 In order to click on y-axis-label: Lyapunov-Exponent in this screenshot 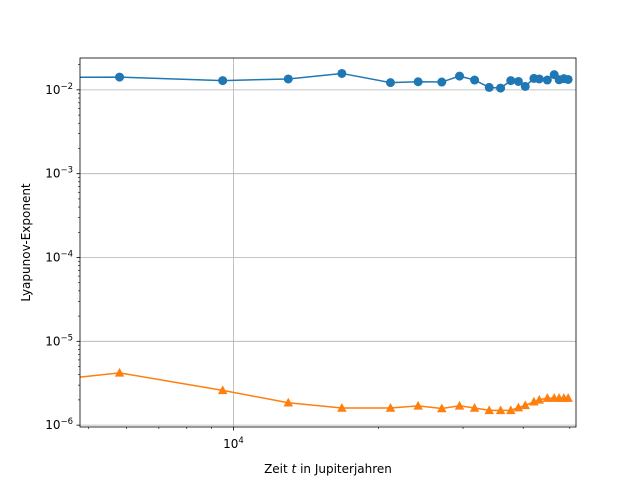, I will do `click(26, 242)`.